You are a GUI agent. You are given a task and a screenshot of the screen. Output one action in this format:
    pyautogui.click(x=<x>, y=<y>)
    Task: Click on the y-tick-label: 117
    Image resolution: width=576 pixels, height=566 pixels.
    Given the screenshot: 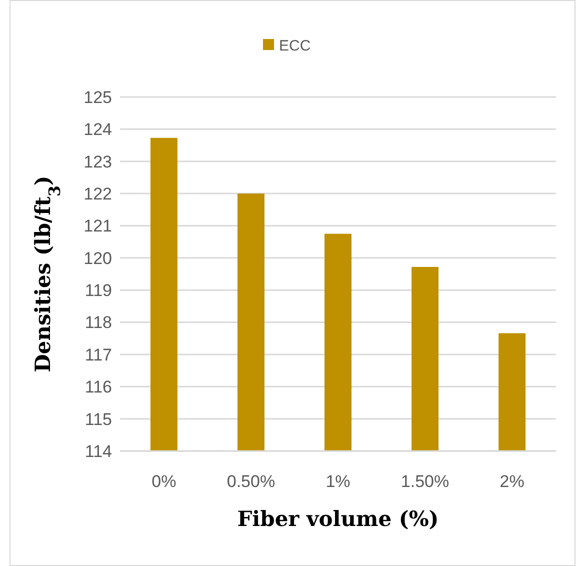 What is the action you would take?
    pyautogui.click(x=98, y=354)
    